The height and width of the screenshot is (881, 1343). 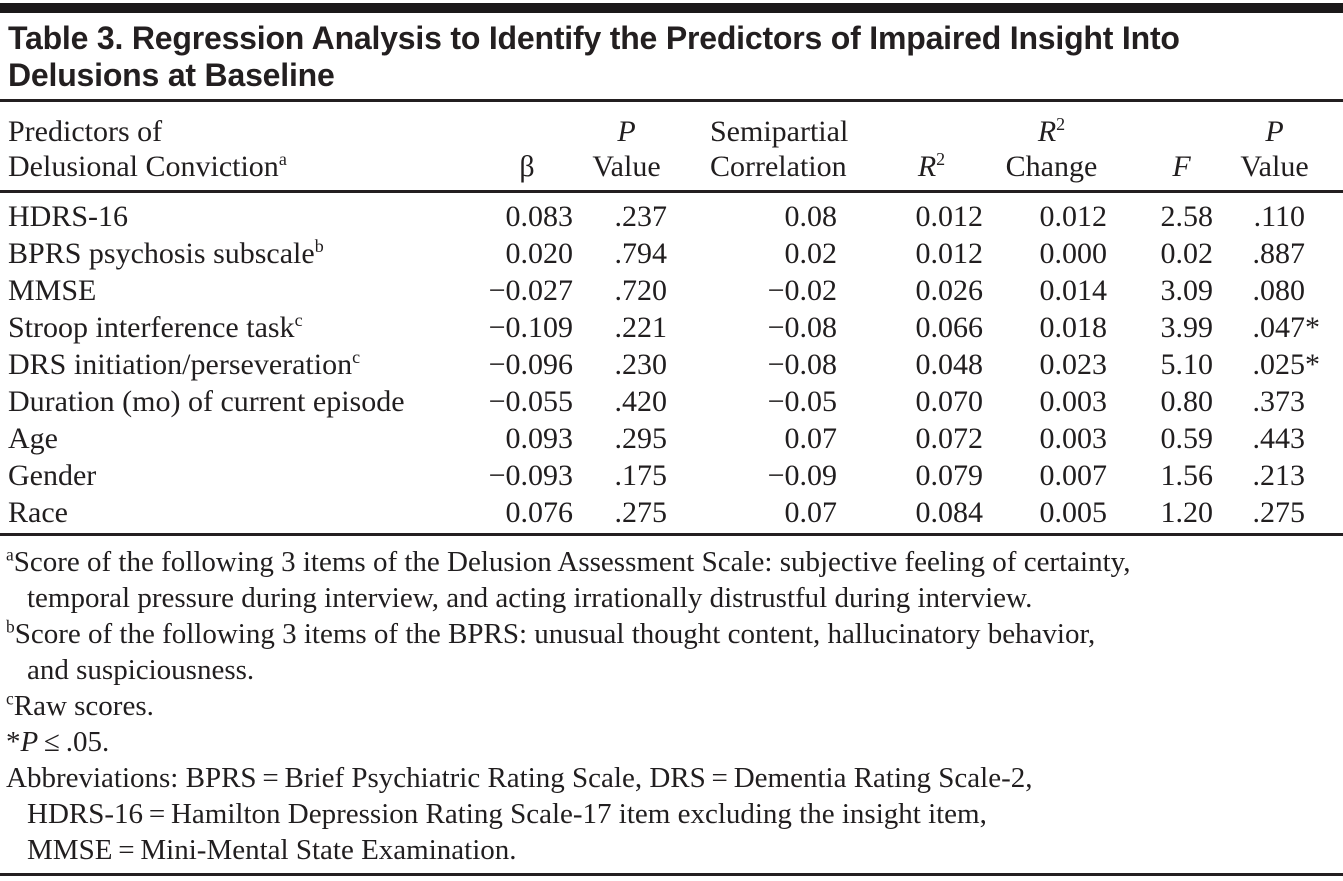 I want to click on cell-r2: 0.084, so click(x=949, y=512).